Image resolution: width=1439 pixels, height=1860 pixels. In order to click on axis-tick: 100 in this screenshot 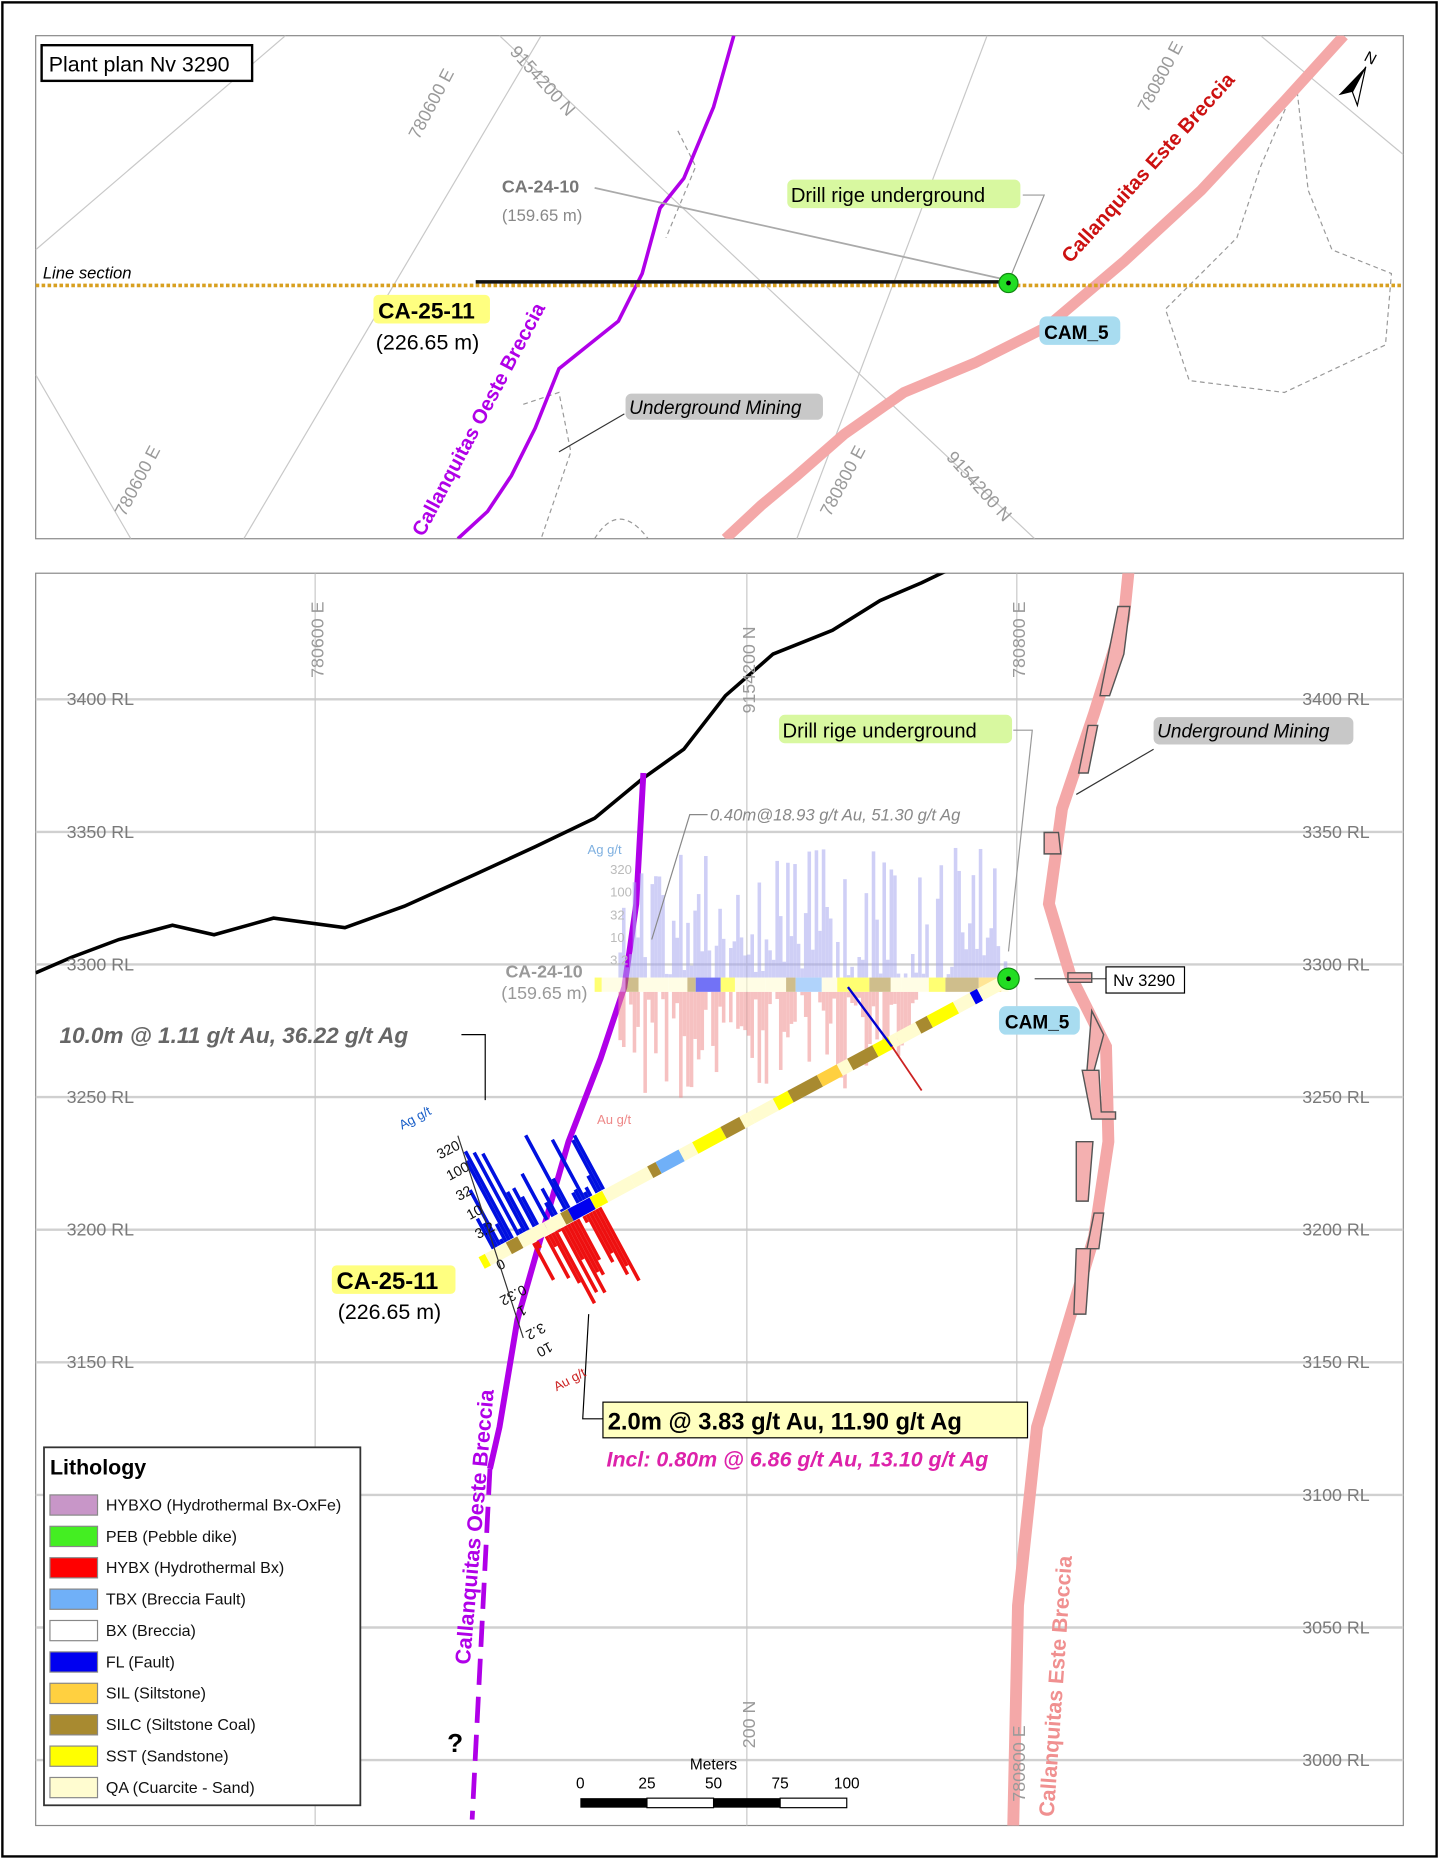, I will do `click(621, 892)`.